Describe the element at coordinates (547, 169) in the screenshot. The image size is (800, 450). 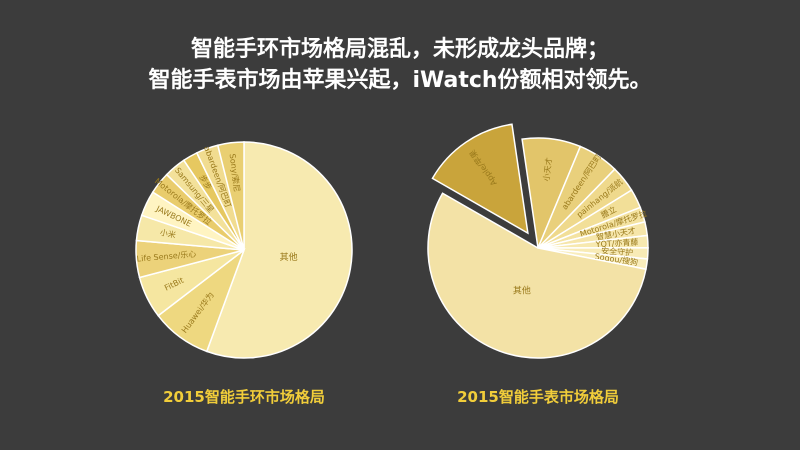
I see `pie-slice-label: 小天才` at that location.